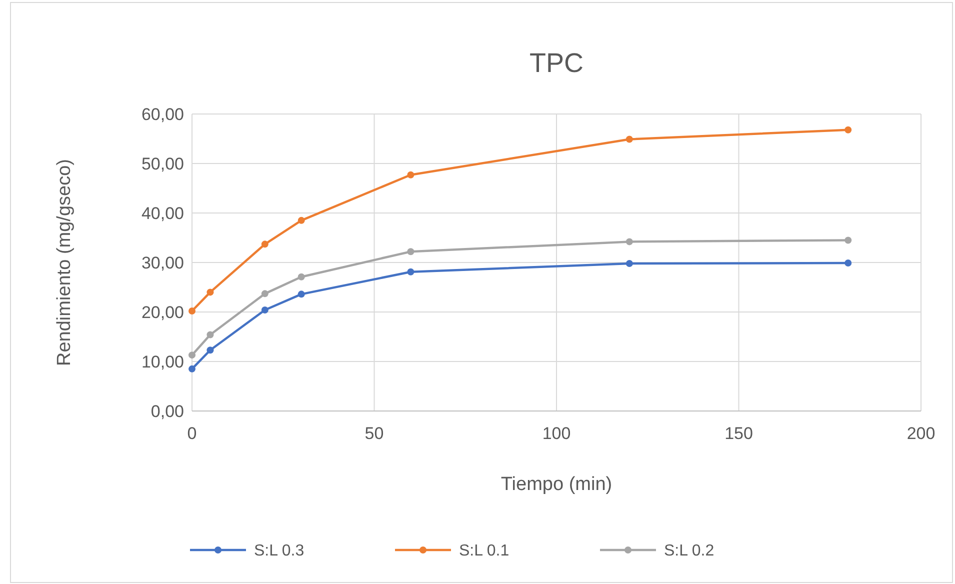  Describe the element at coordinates (167, 411) in the screenshot. I see `y-tick-label: 0,00` at that location.